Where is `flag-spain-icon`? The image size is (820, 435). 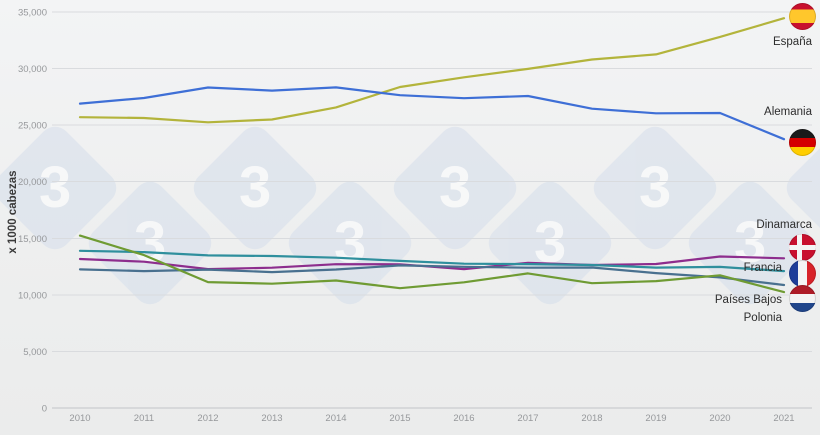 flag-spain-icon is located at coordinates (802, 16).